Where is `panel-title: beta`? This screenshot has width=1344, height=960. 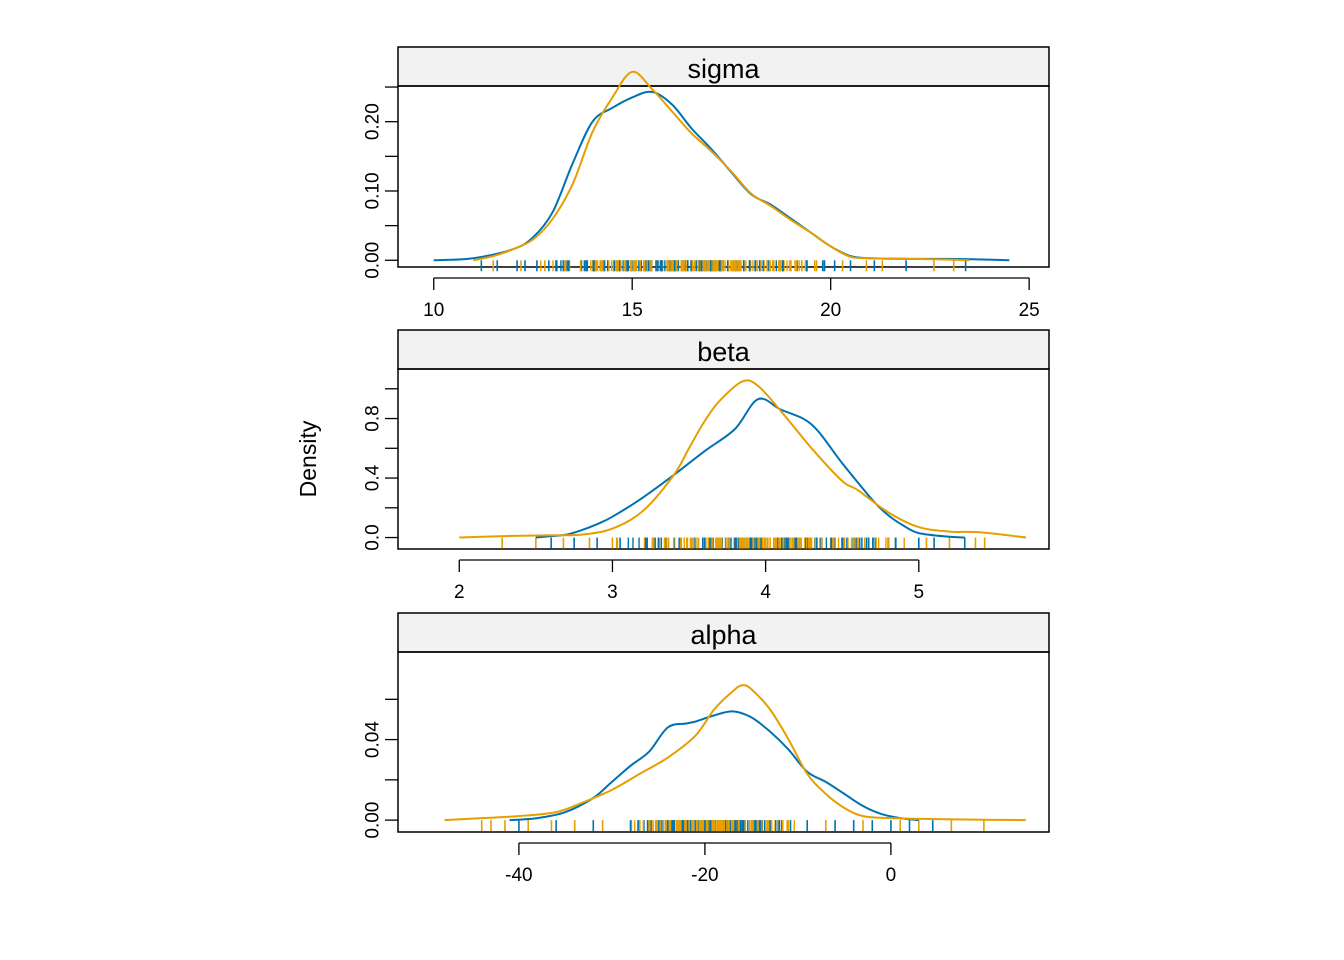 panel-title: beta is located at coordinates (724, 352).